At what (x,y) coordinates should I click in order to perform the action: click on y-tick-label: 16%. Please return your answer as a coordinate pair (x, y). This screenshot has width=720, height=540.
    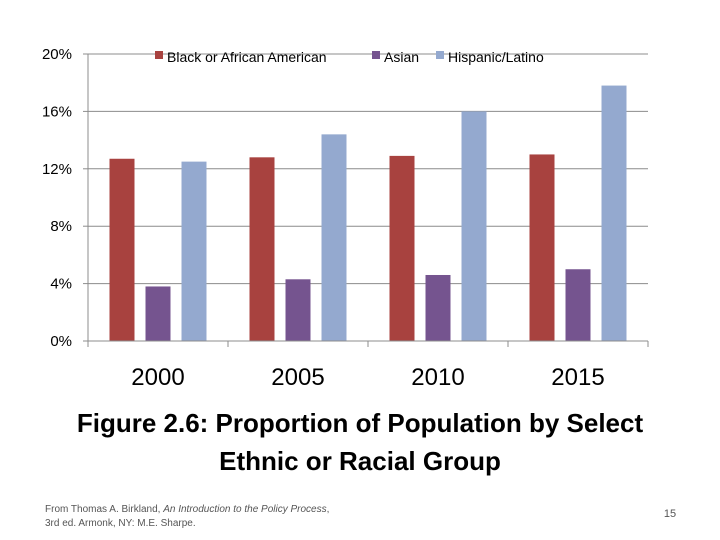
    Looking at the image, I should click on (57, 111).